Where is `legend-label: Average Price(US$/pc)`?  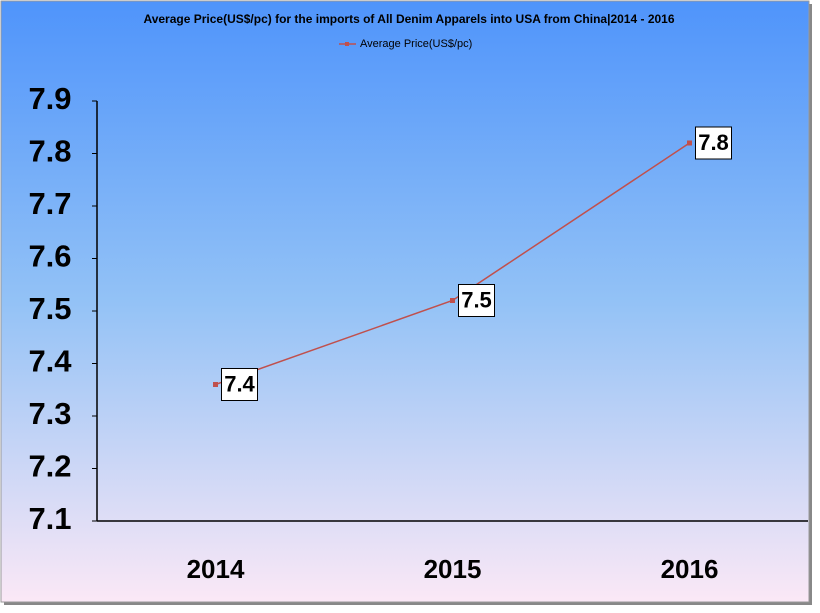
legend-label: Average Price(US$/pc) is located at coordinates (416, 44).